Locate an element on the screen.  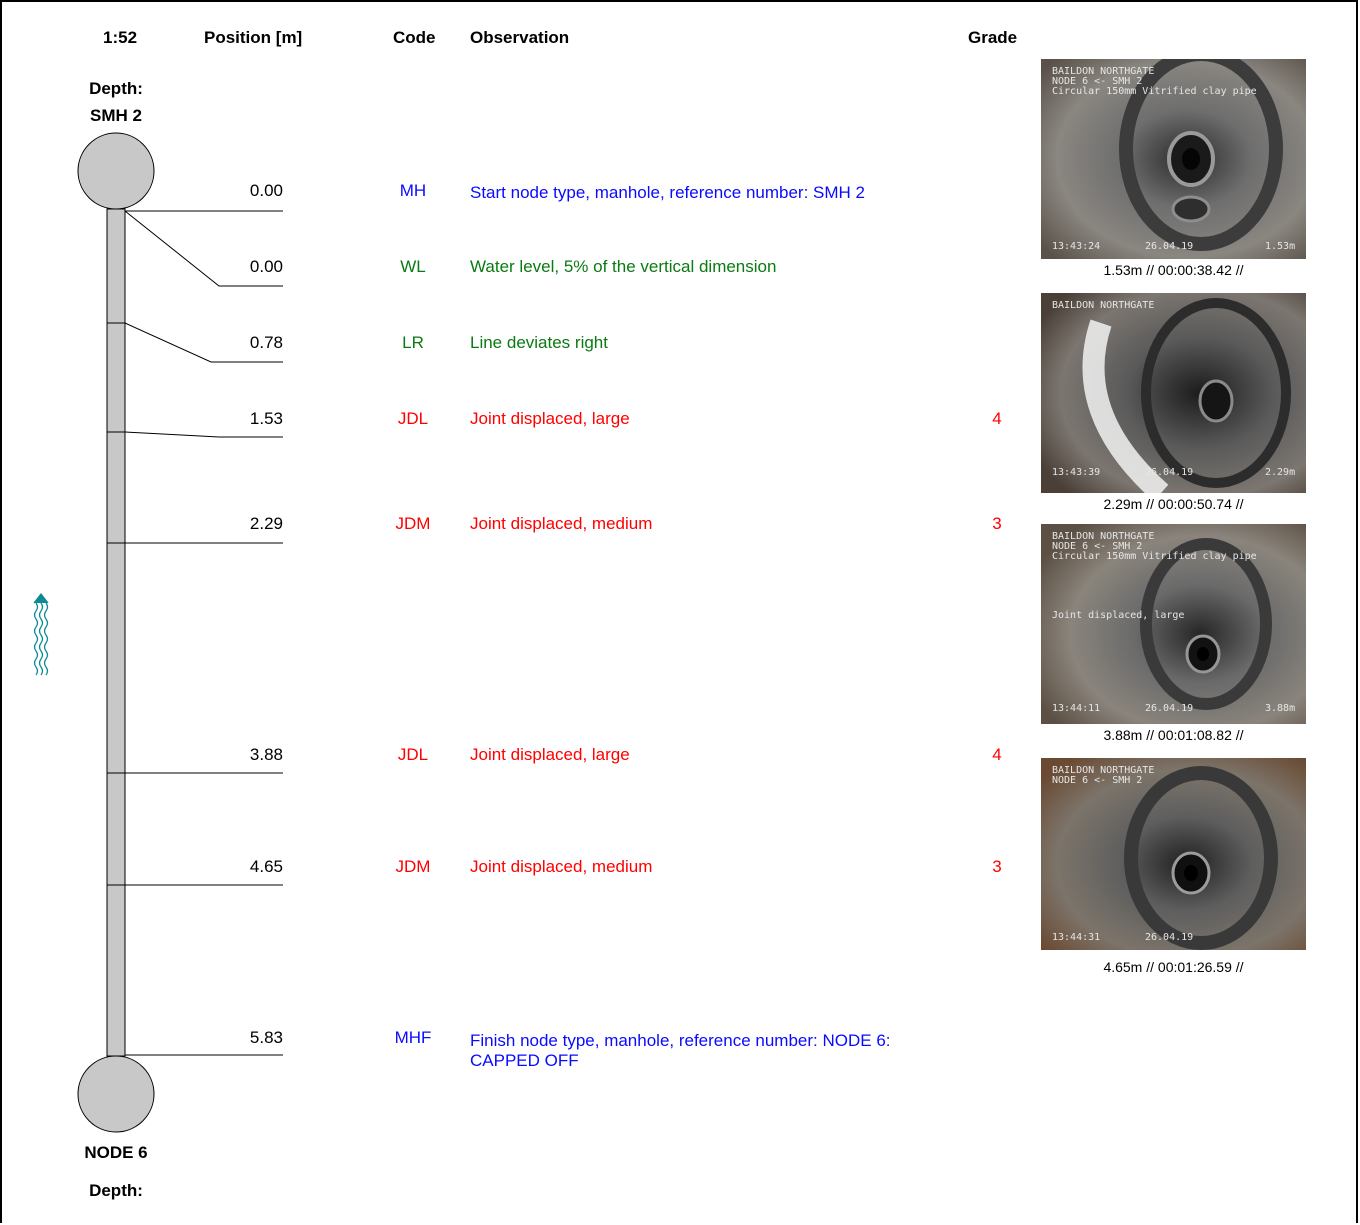
photo-caption: 4.65m // 00:01:26.59 // is located at coordinates (1173, 967).